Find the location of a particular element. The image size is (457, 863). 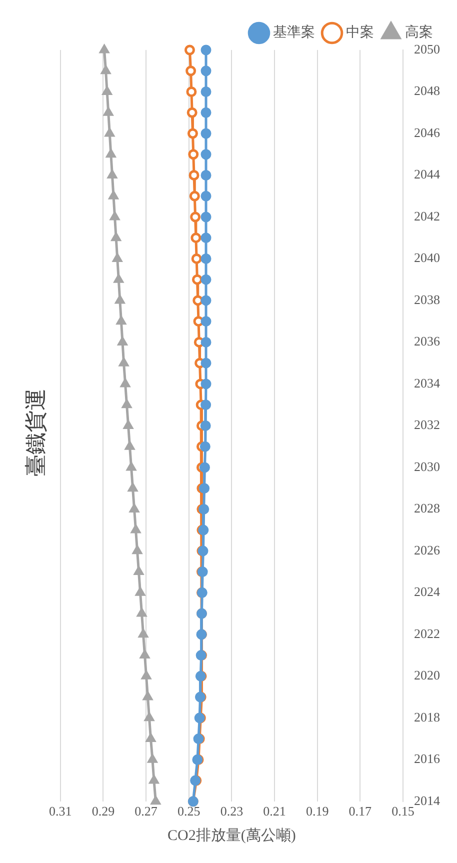

x-tick-label: 0.31 is located at coordinates (60, 811).